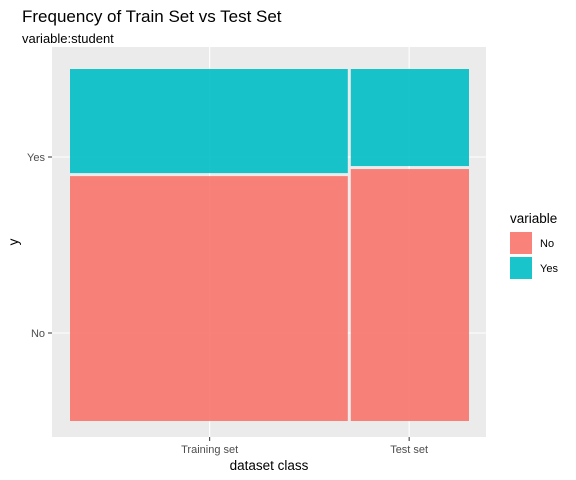 This screenshot has height=480, width=576. What do you see at coordinates (38, 334) in the screenshot?
I see `y-tick-label: No` at bounding box center [38, 334].